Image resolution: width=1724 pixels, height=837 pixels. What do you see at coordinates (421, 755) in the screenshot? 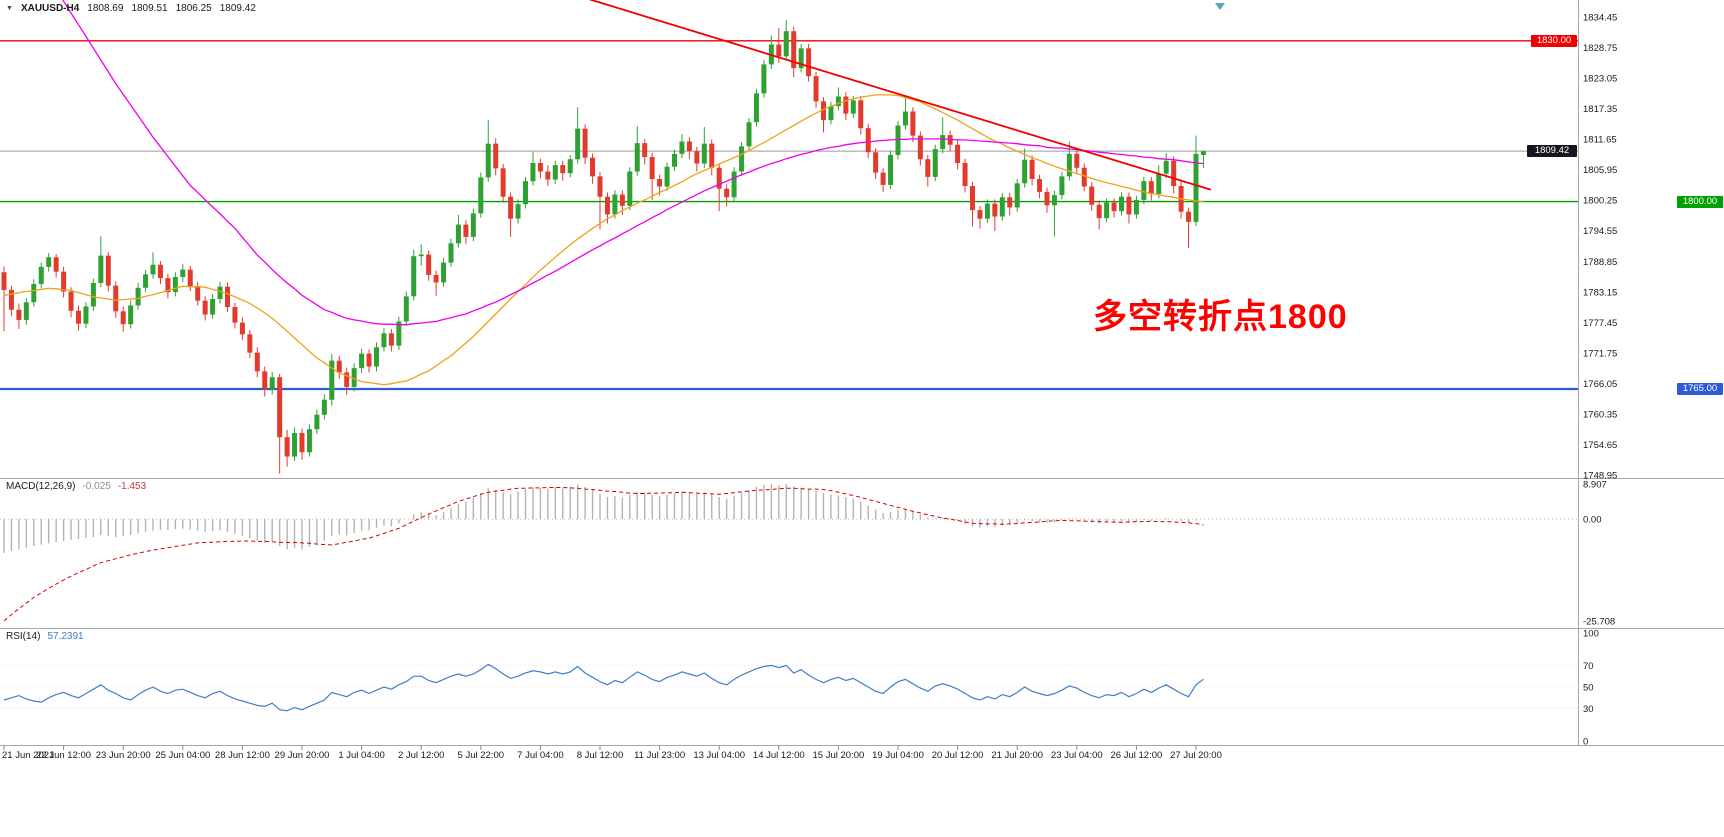
I see `time-axis-label: 2 Jul 12:00` at bounding box center [421, 755].